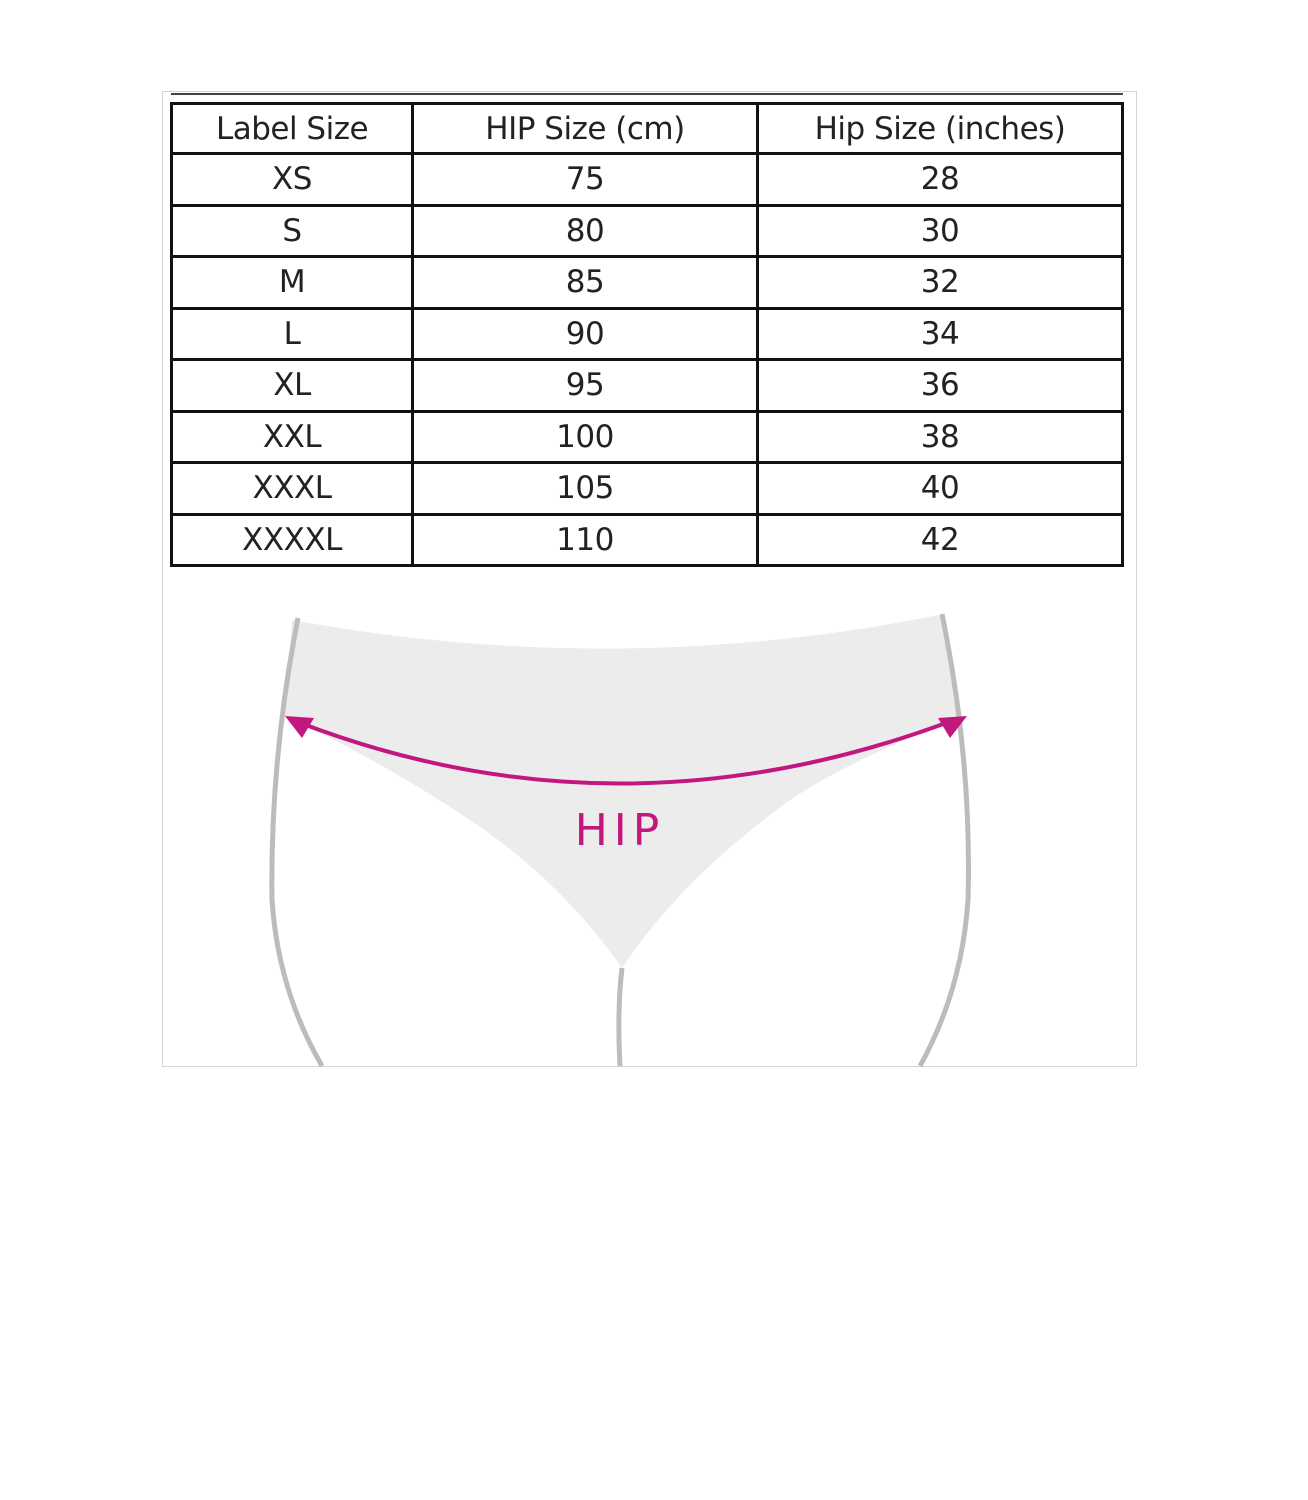 The width and height of the screenshot is (1308, 1500). I want to click on cell-label-size: XL, so click(292, 385).